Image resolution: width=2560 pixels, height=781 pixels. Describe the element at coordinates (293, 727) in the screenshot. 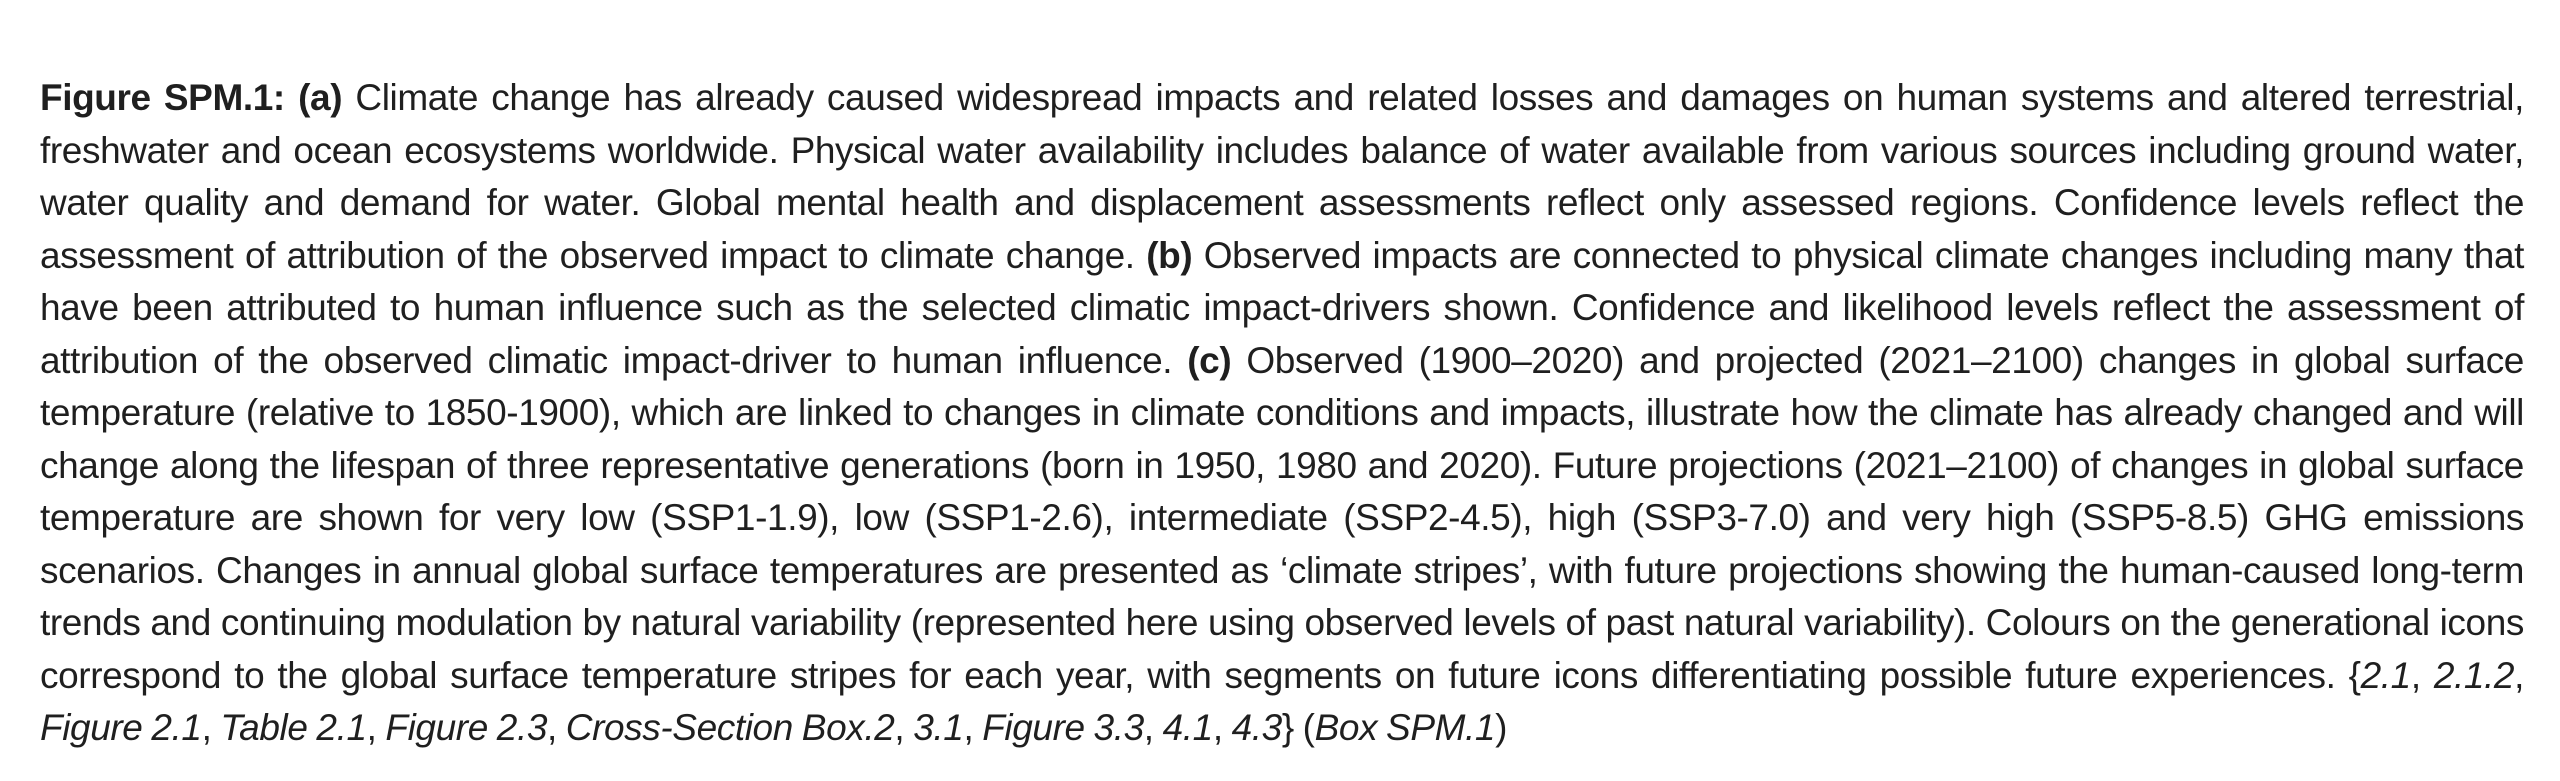

I see `reference-item: Table 2.1` at that location.